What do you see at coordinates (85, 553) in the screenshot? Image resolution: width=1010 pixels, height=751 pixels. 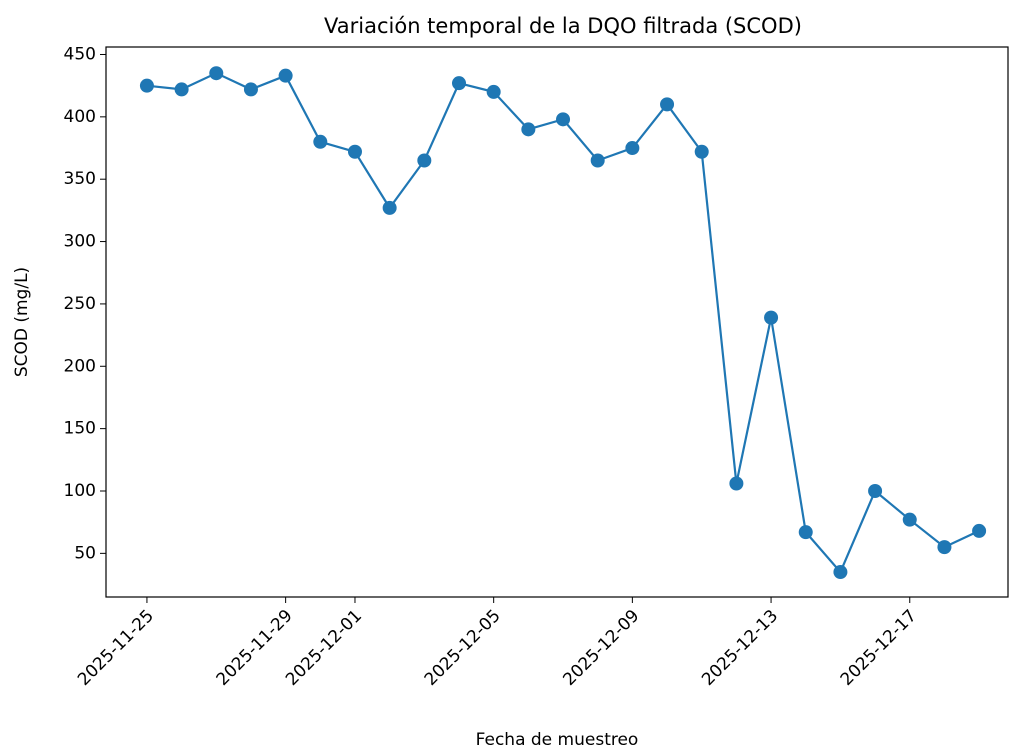 I see `y-tick-label: 50` at bounding box center [85, 553].